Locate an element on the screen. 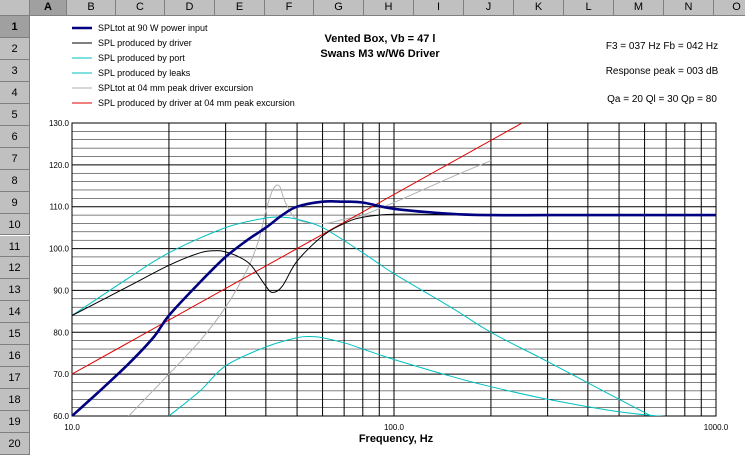 The width and height of the screenshot is (745, 457). y-tick-label: 130.0 is located at coordinates (59, 123).